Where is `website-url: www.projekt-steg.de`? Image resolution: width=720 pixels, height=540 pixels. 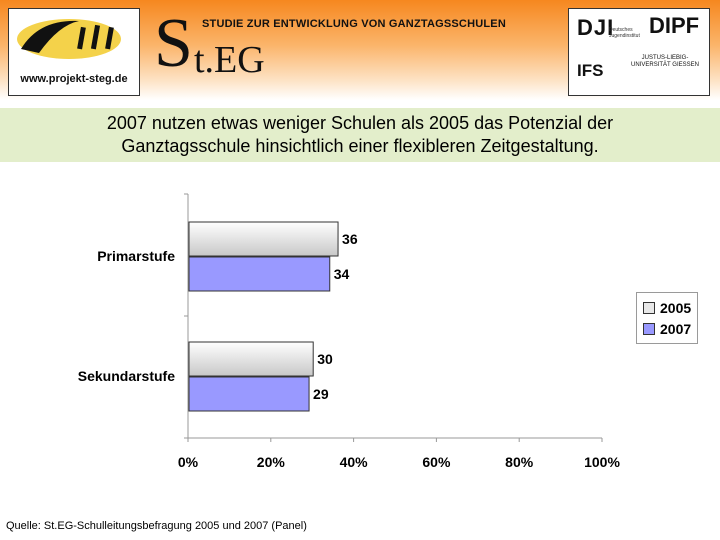 website-url: www.projekt-steg.de is located at coordinates (74, 79).